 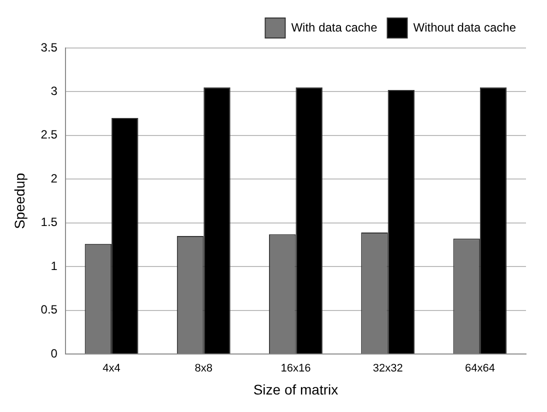 I want to click on x-axis-title: Size of matrix, so click(x=295, y=389).